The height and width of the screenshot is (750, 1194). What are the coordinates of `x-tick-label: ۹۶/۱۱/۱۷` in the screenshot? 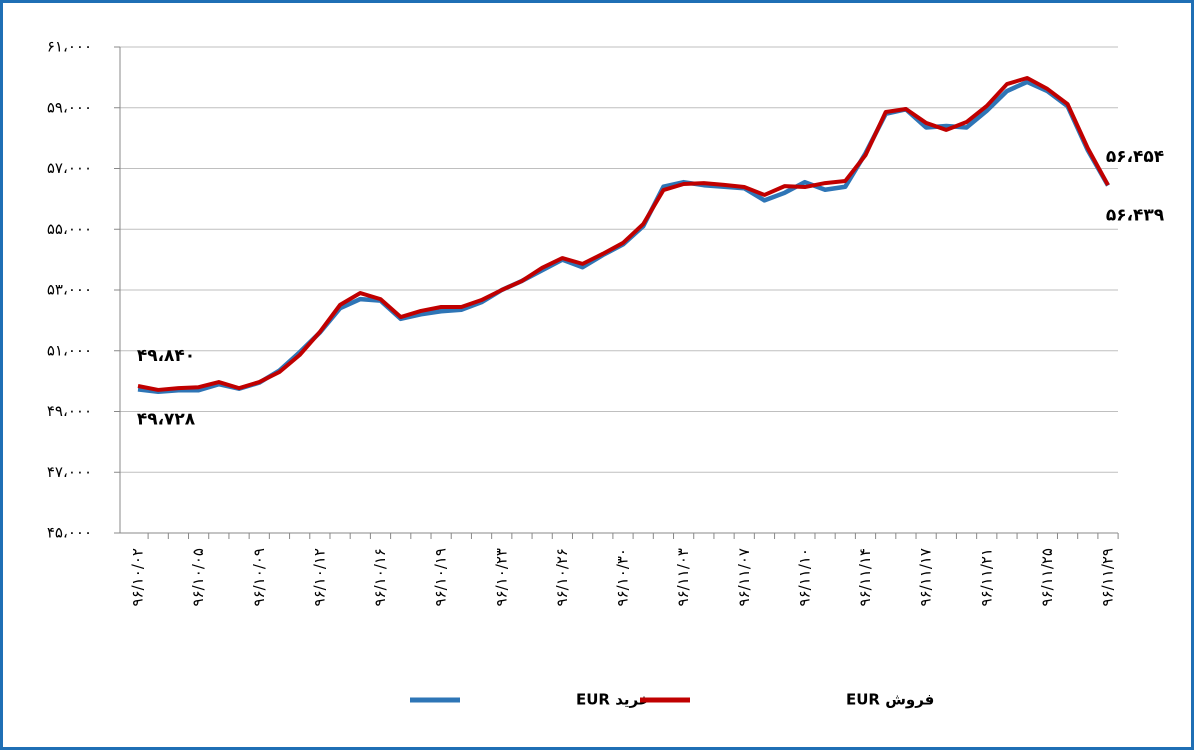 It's located at (926, 577).